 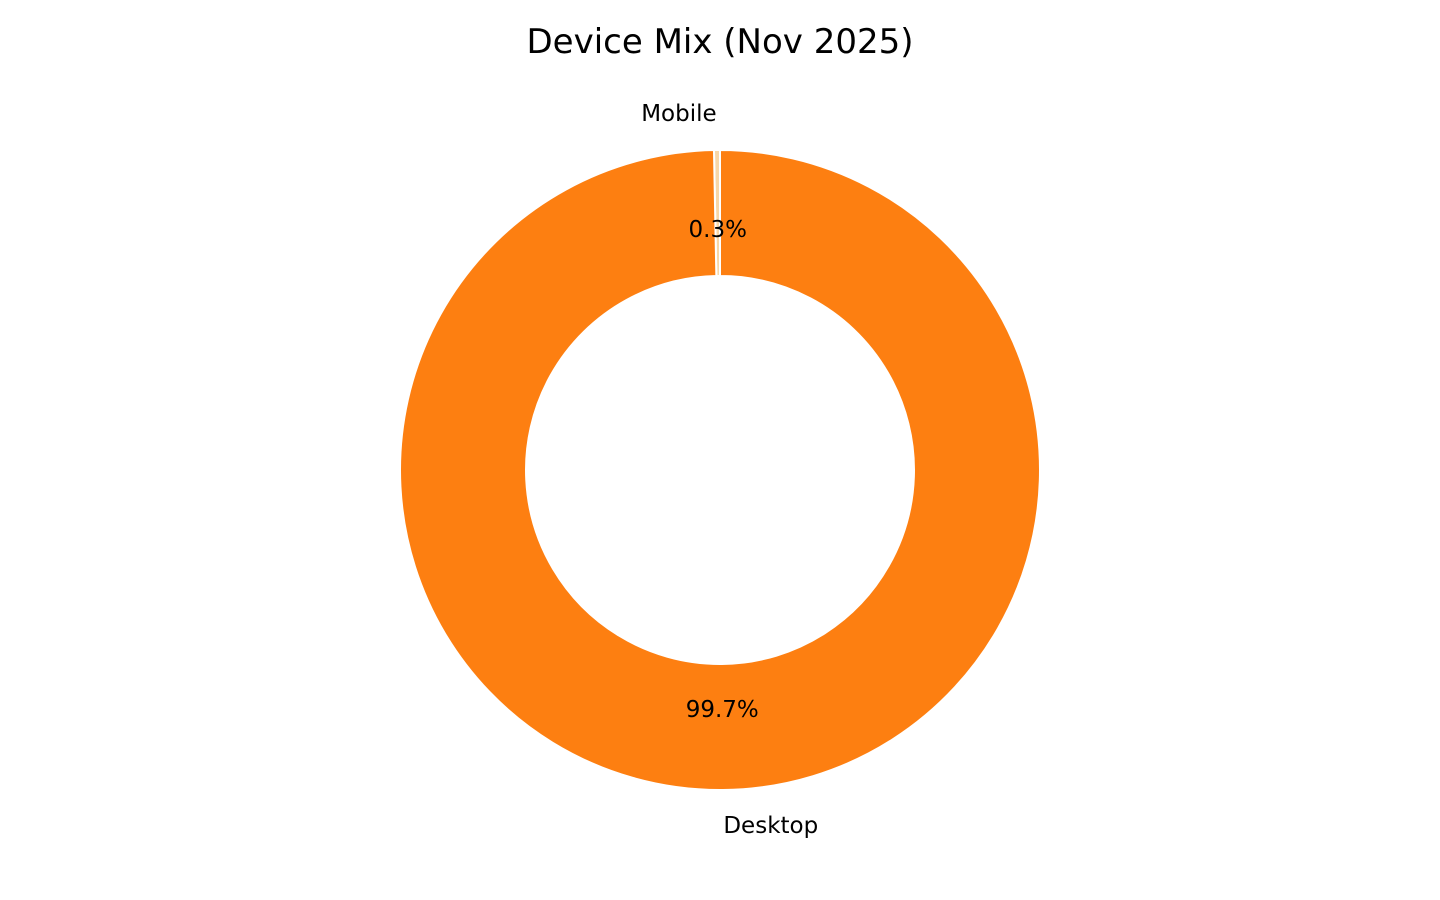 What do you see at coordinates (718, 230) in the screenshot?
I see `pct-label-mobile: 0.3%` at bounding box center [718, 230].